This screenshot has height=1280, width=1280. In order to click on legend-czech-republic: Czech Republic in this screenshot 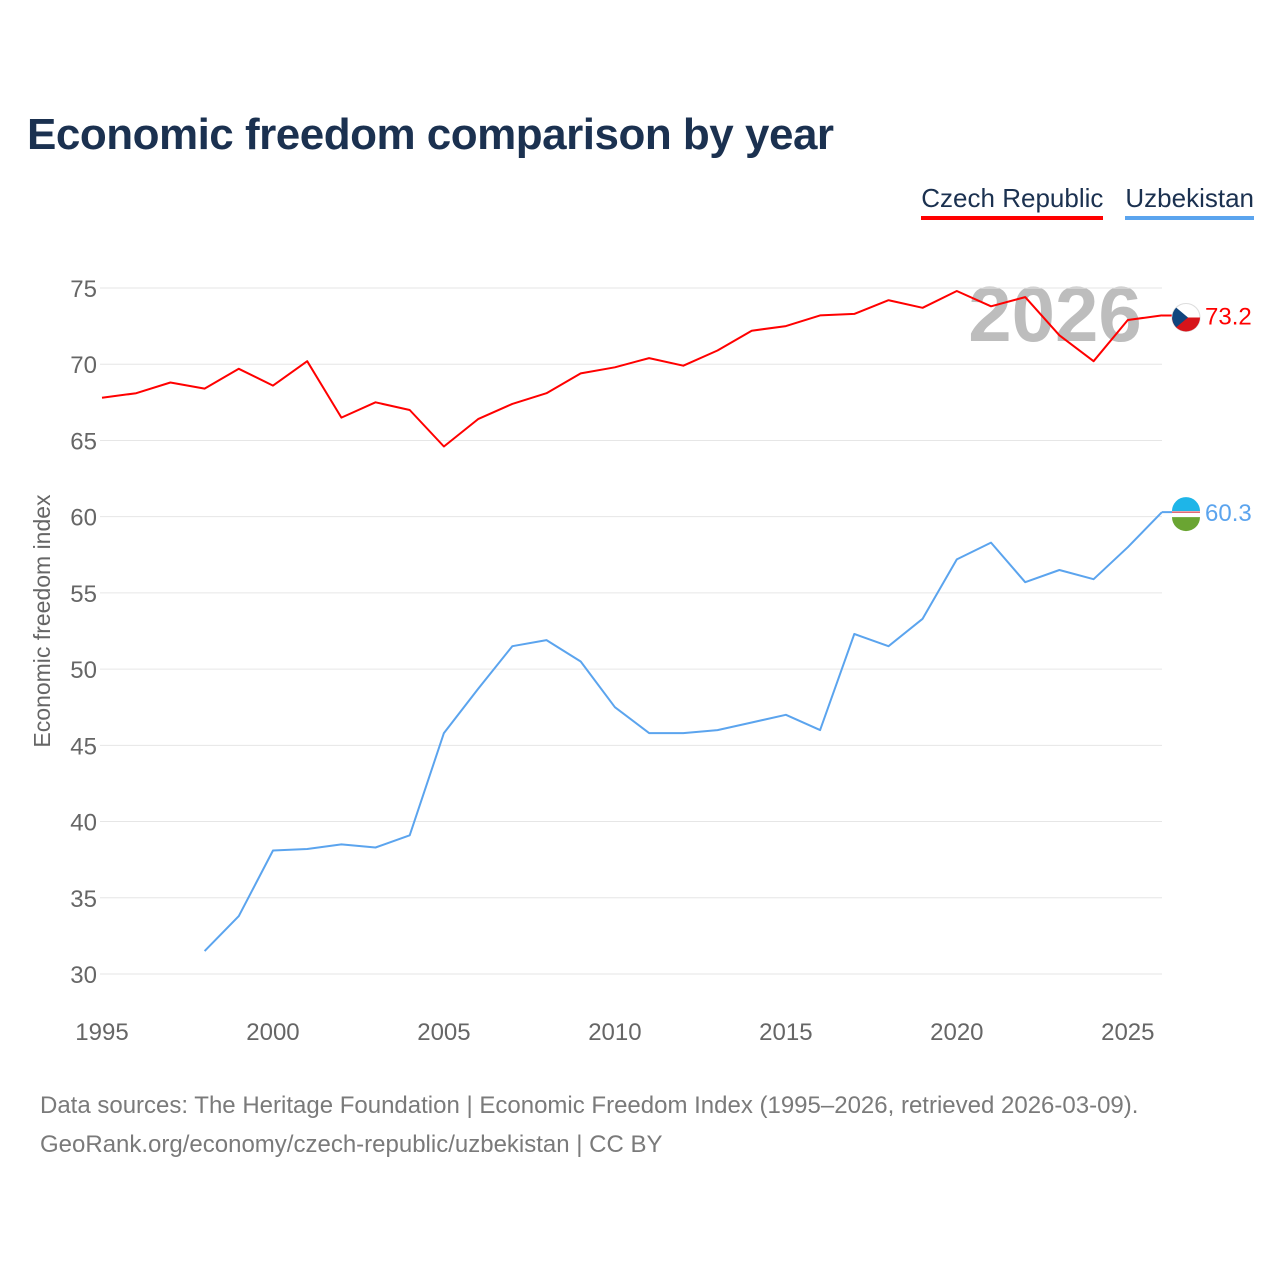, I will do `click(1012, 201)`.